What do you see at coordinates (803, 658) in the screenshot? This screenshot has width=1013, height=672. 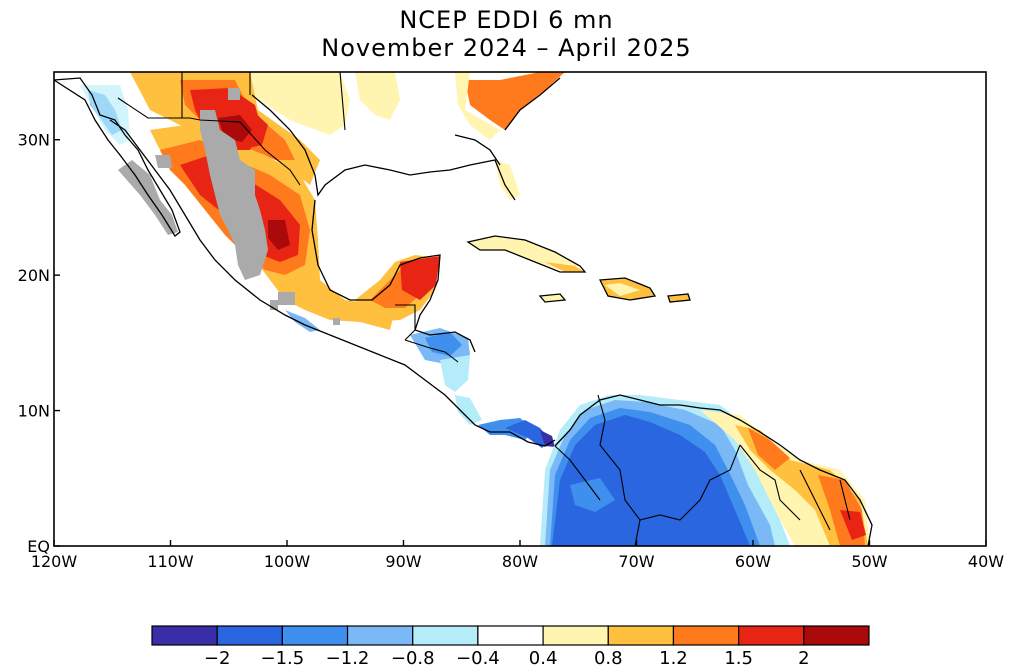 I see `colorbar-label: 2` at bounding box center [803, 658].